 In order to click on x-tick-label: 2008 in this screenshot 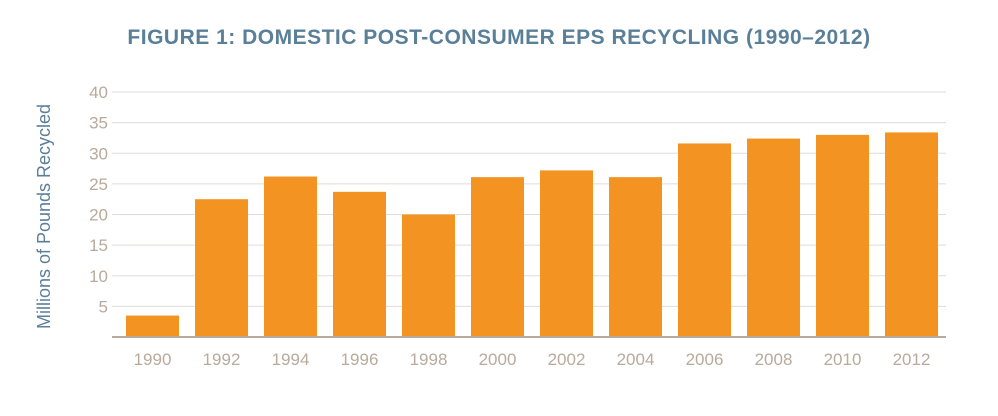, I will do `click(774, 359)`.